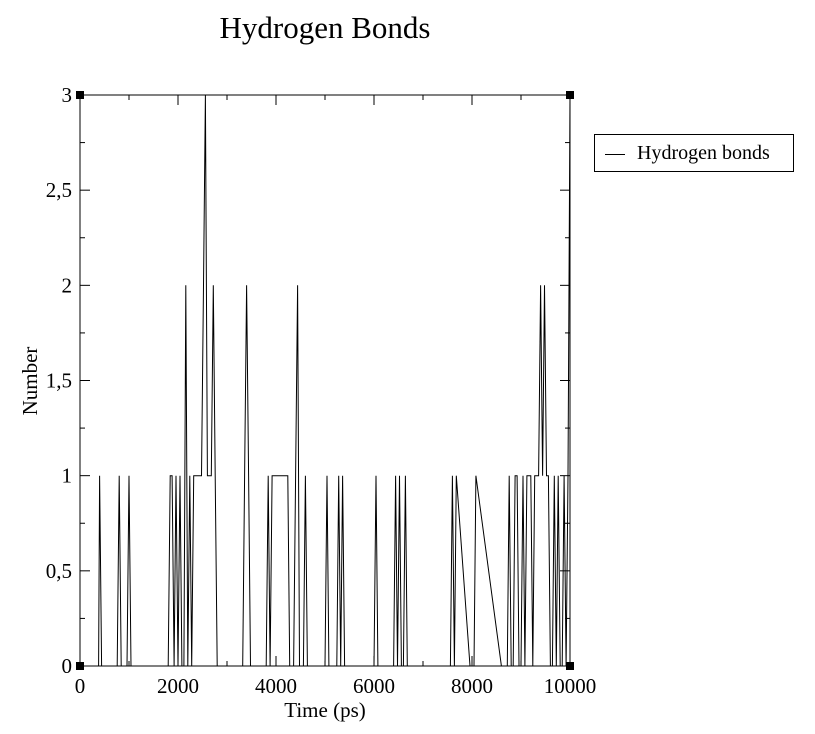  Describe the element at coordinates (374, 686) in the screenshot. I see `x-tick-label: 6000` at that location.